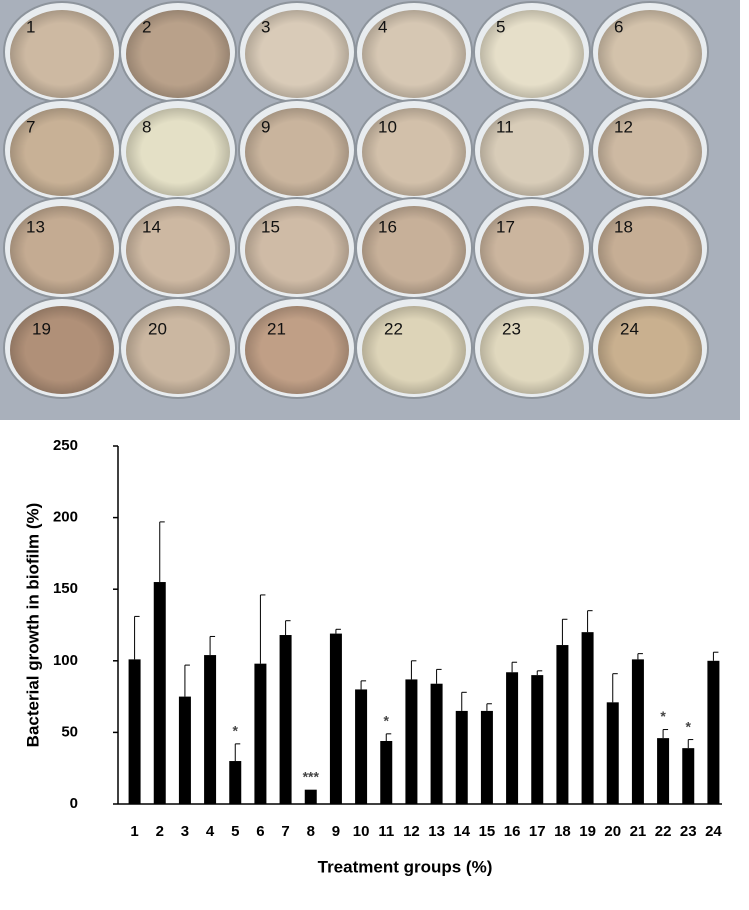 The height and width of the screenshot is (910, 749). Describe the element at coordinates (260, 831) in the screenshot. I see `x-tick-label: 6` at that location.